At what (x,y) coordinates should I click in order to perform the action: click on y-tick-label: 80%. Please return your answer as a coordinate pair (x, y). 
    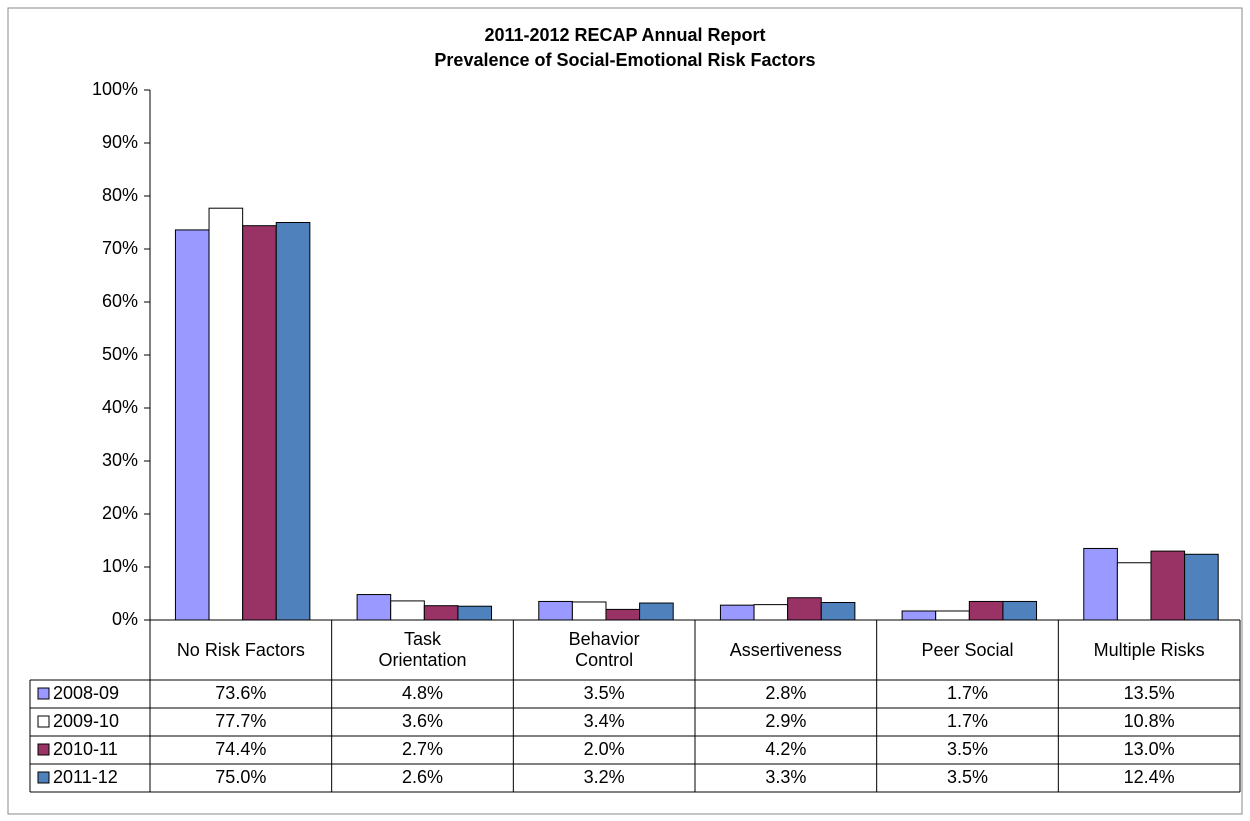
    Looking at the image, I should click on (120, 195).